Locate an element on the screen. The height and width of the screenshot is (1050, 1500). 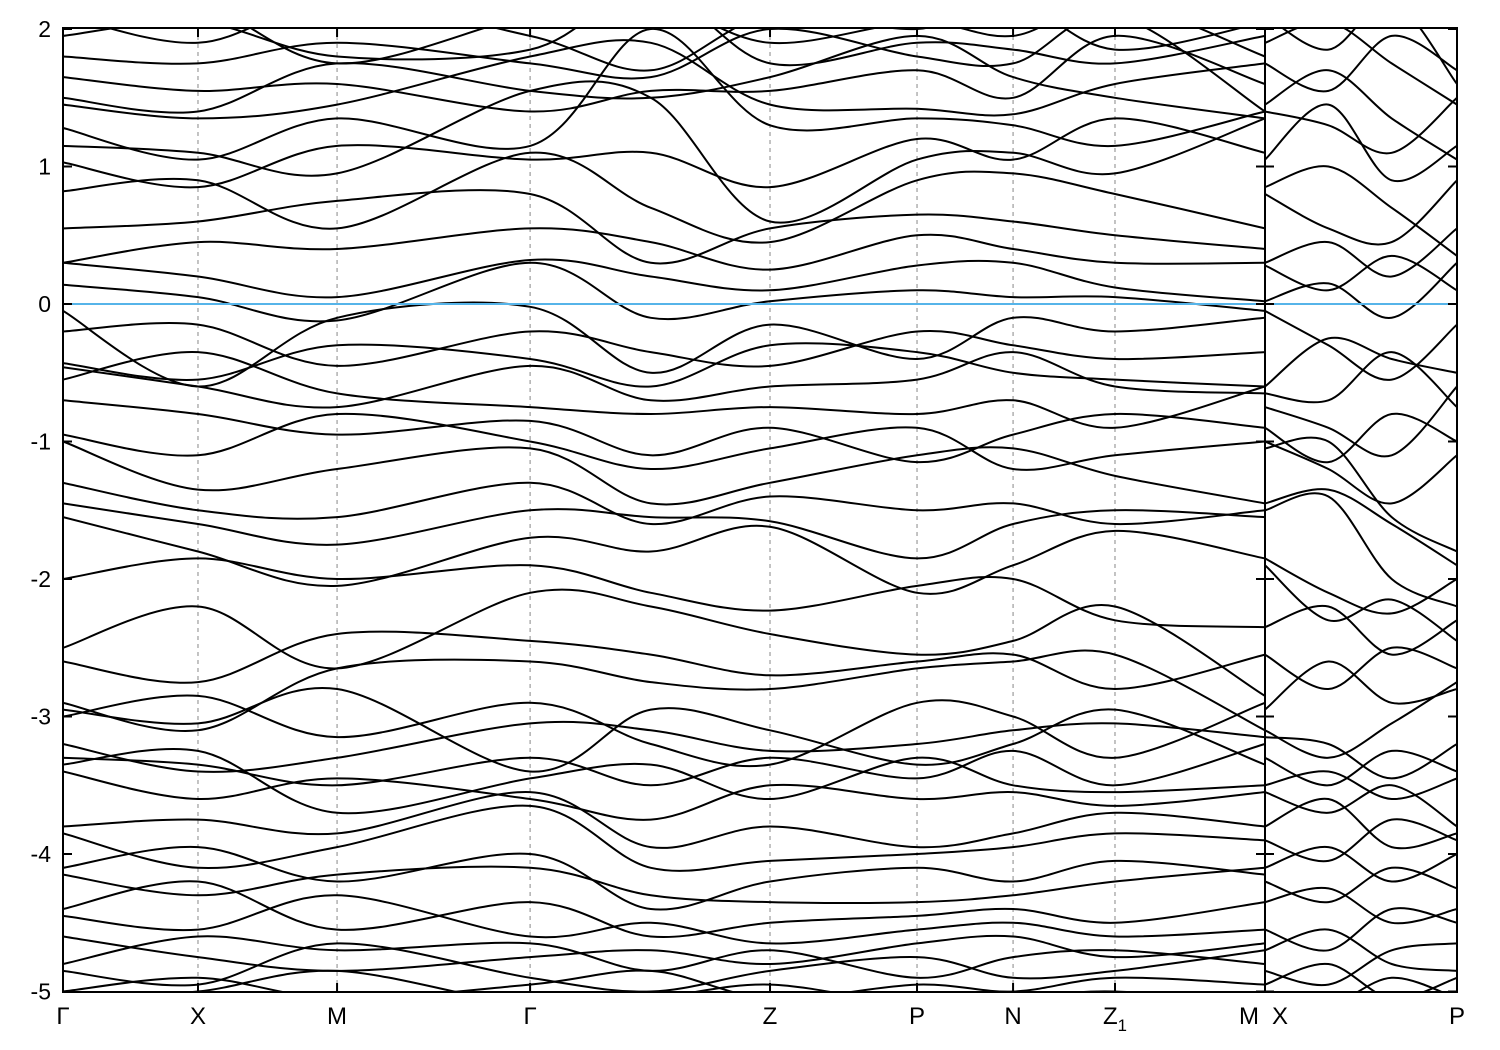
k-point-label: Z is located at coordinates (770, 1016).